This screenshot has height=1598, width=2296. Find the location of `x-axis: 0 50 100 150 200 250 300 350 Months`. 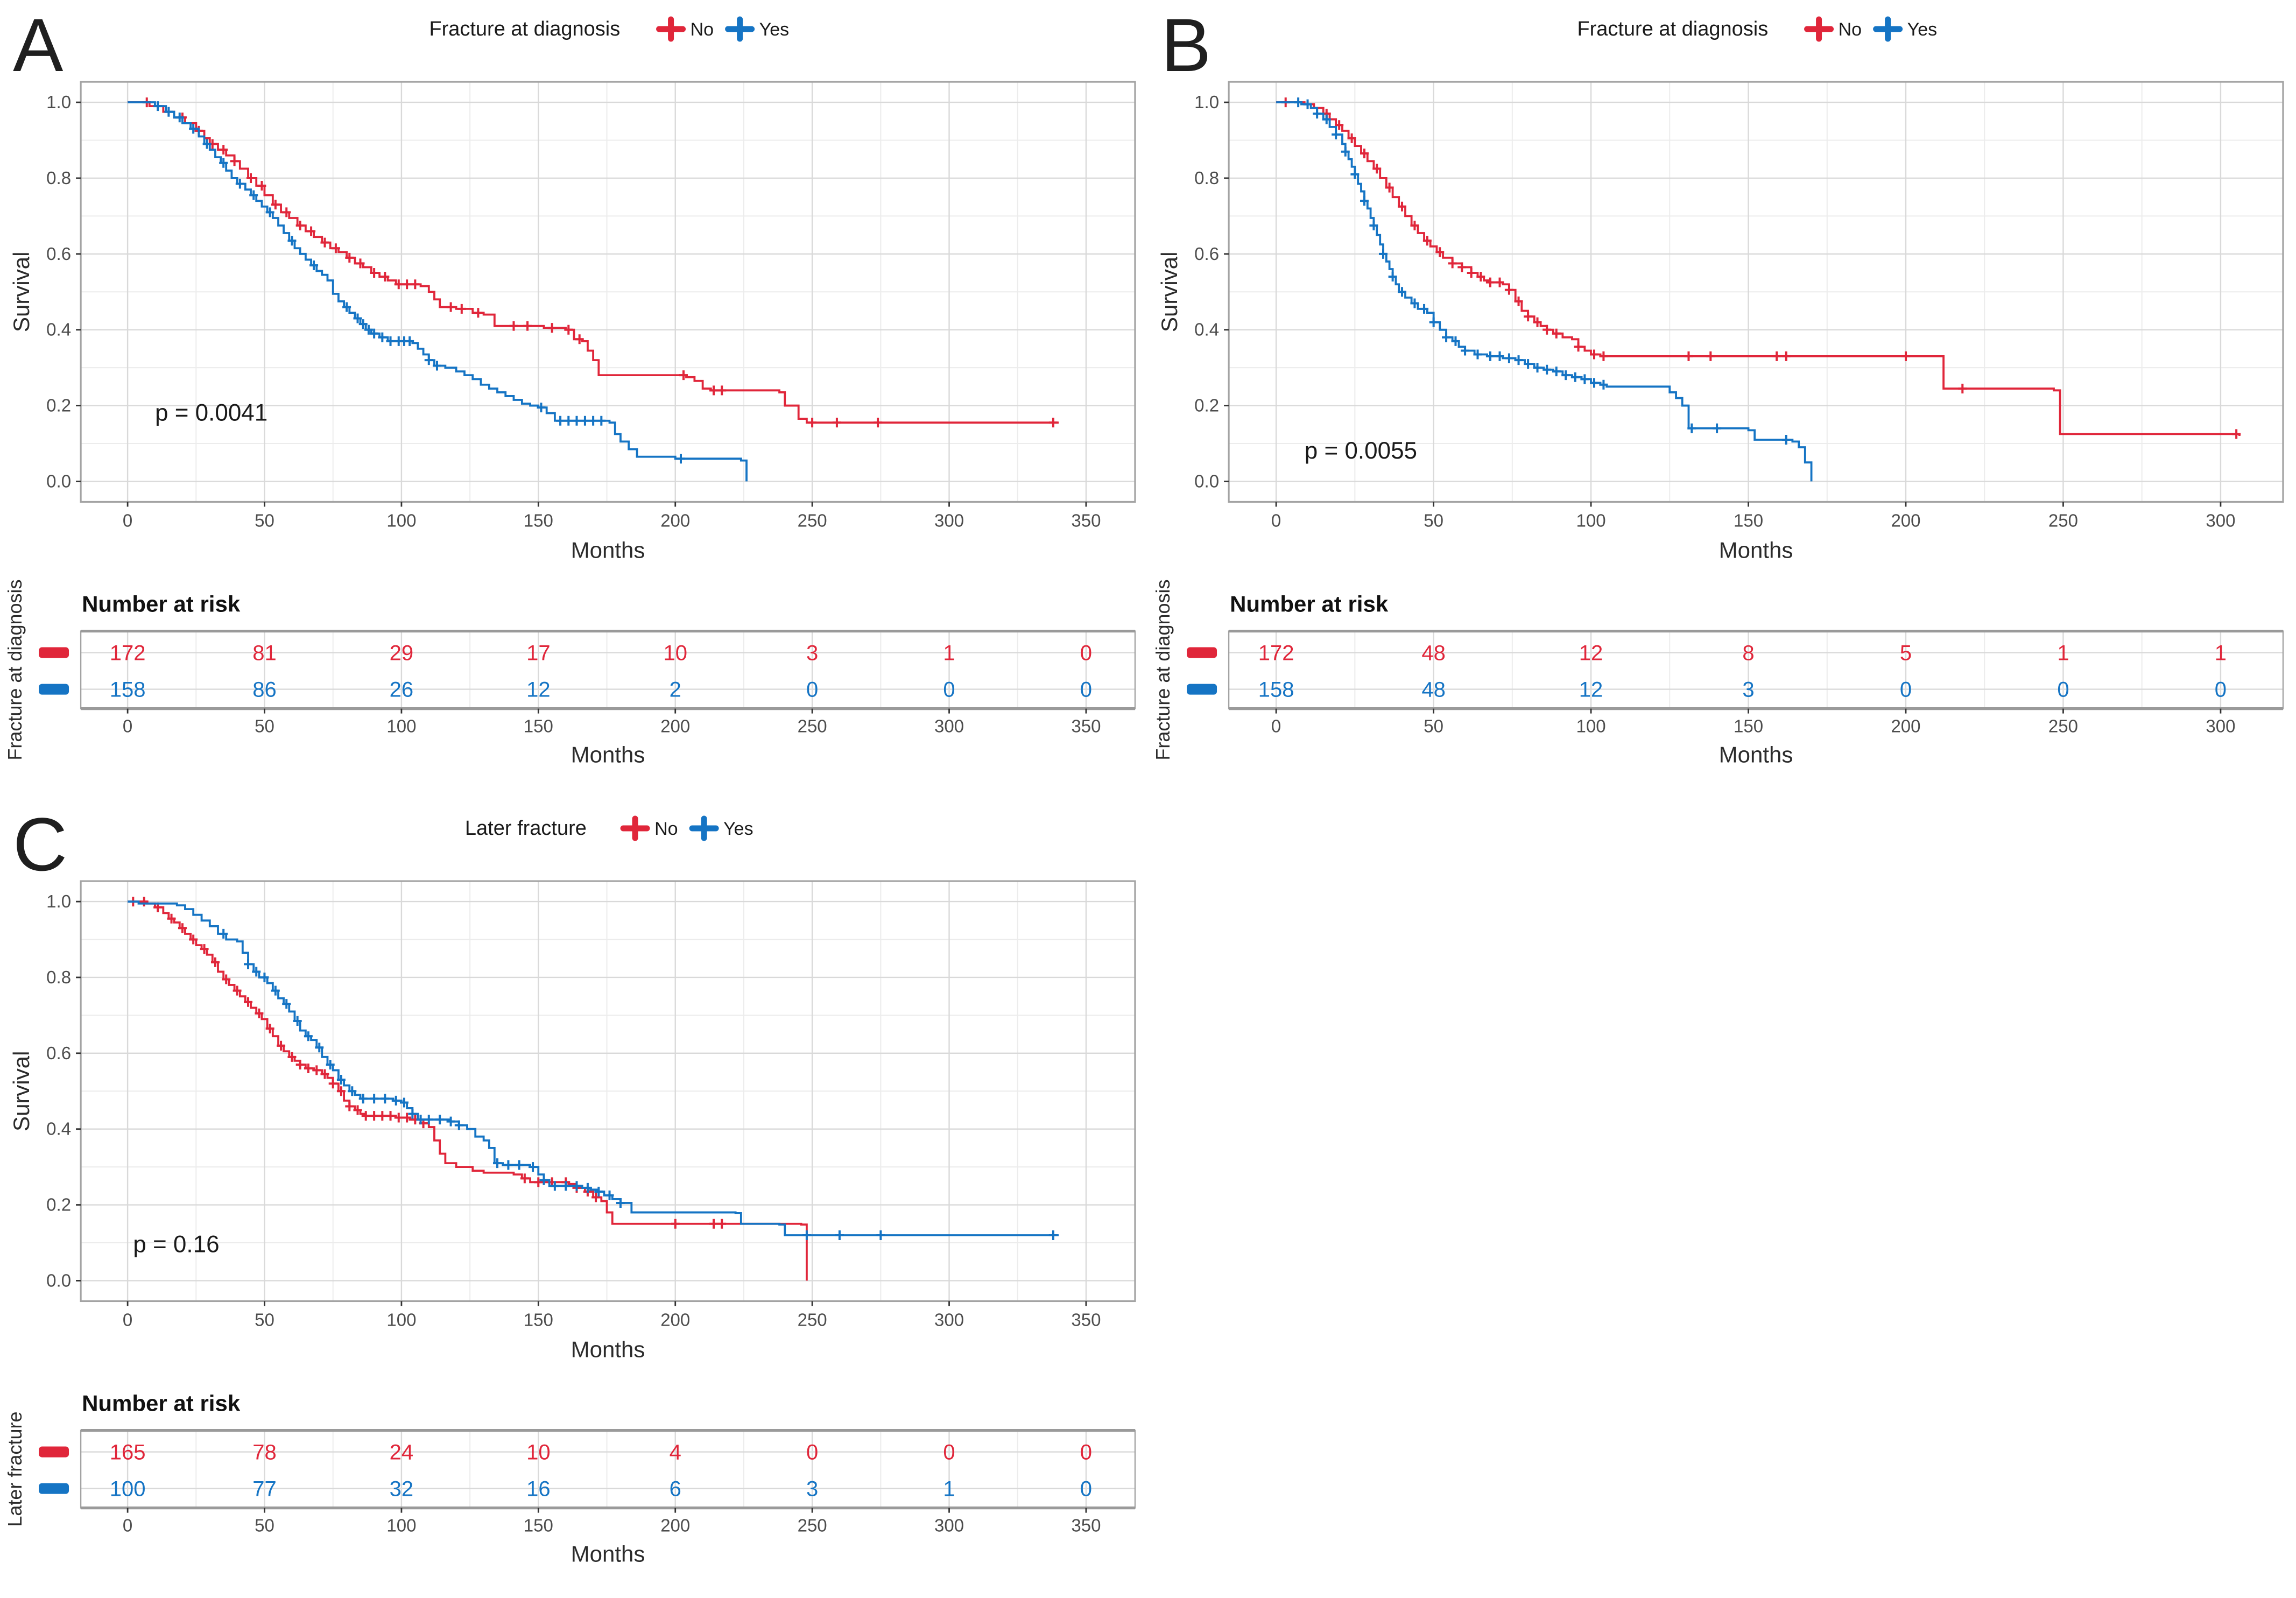

x-axis: 0 50 100 150 200 250 300 350 Months is located at coordinates (612, 1332).